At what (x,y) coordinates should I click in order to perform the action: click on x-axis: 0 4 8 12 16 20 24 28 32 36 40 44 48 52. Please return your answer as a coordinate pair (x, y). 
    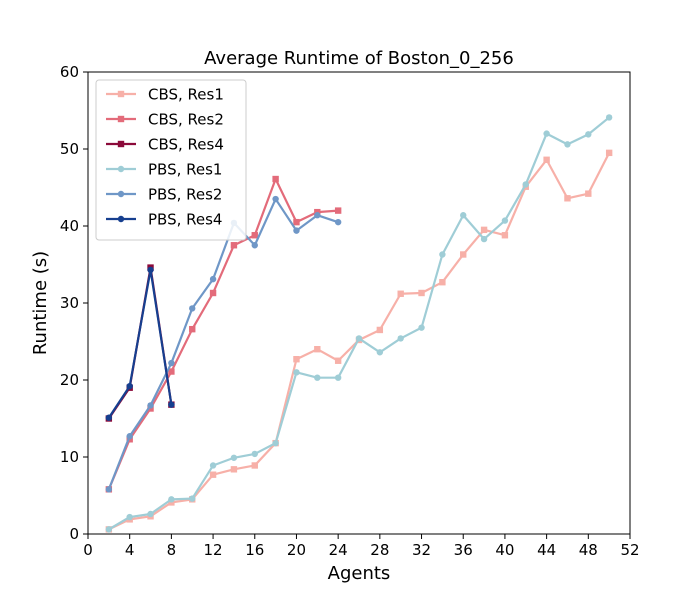
    Looking at the image, I should click on (361, 546).